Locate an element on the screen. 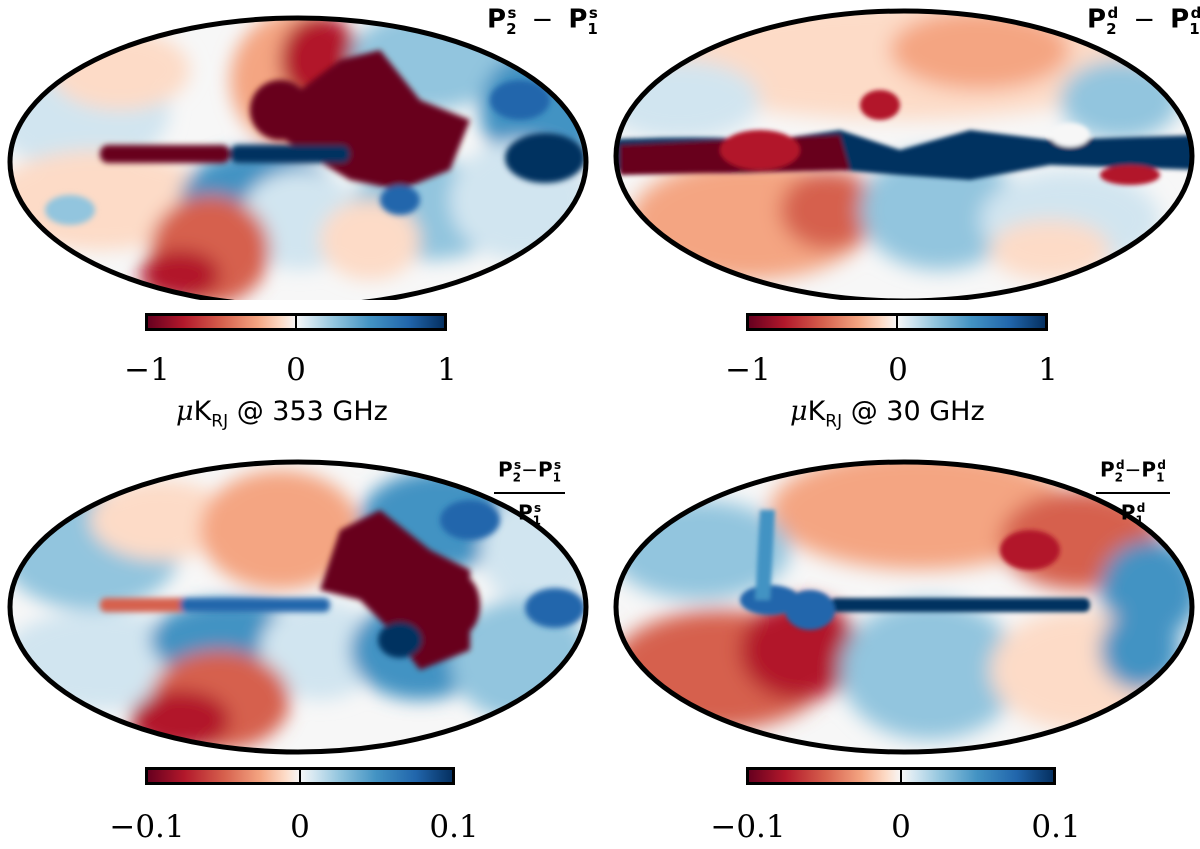 The height and width of the screenshot is (849, 1200). unit-label-p1: μKRJ @ 353 GHz is located at coordinates (282, 414).